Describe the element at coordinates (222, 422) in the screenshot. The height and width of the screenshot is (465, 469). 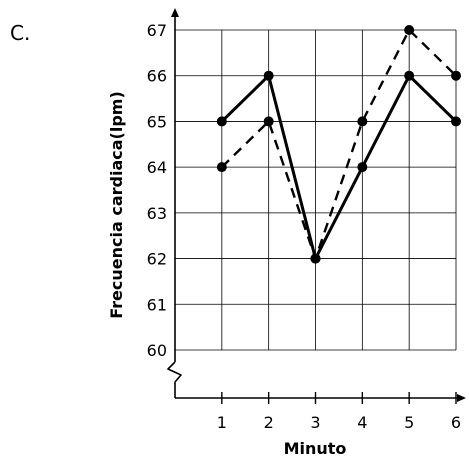
I see `x-tick-label: 1` at that location.